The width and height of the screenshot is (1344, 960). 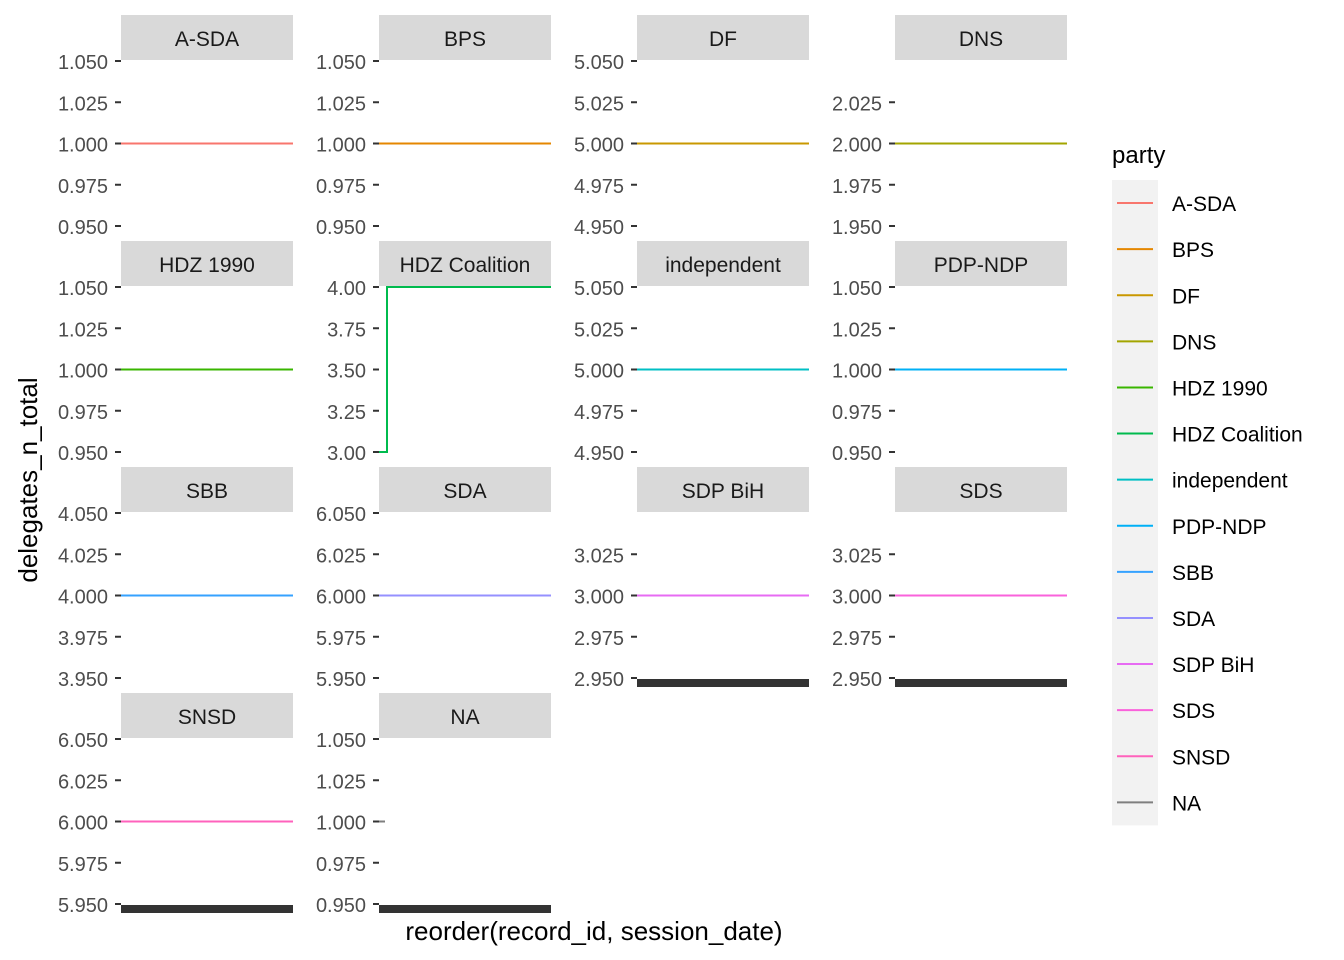 What do you see at coordinates (433, 579) in the screenshot?
I see `facet-sda: 5.950 5.975 6.000 6.025 6.050 SDA` at bounding box center [433, 579].